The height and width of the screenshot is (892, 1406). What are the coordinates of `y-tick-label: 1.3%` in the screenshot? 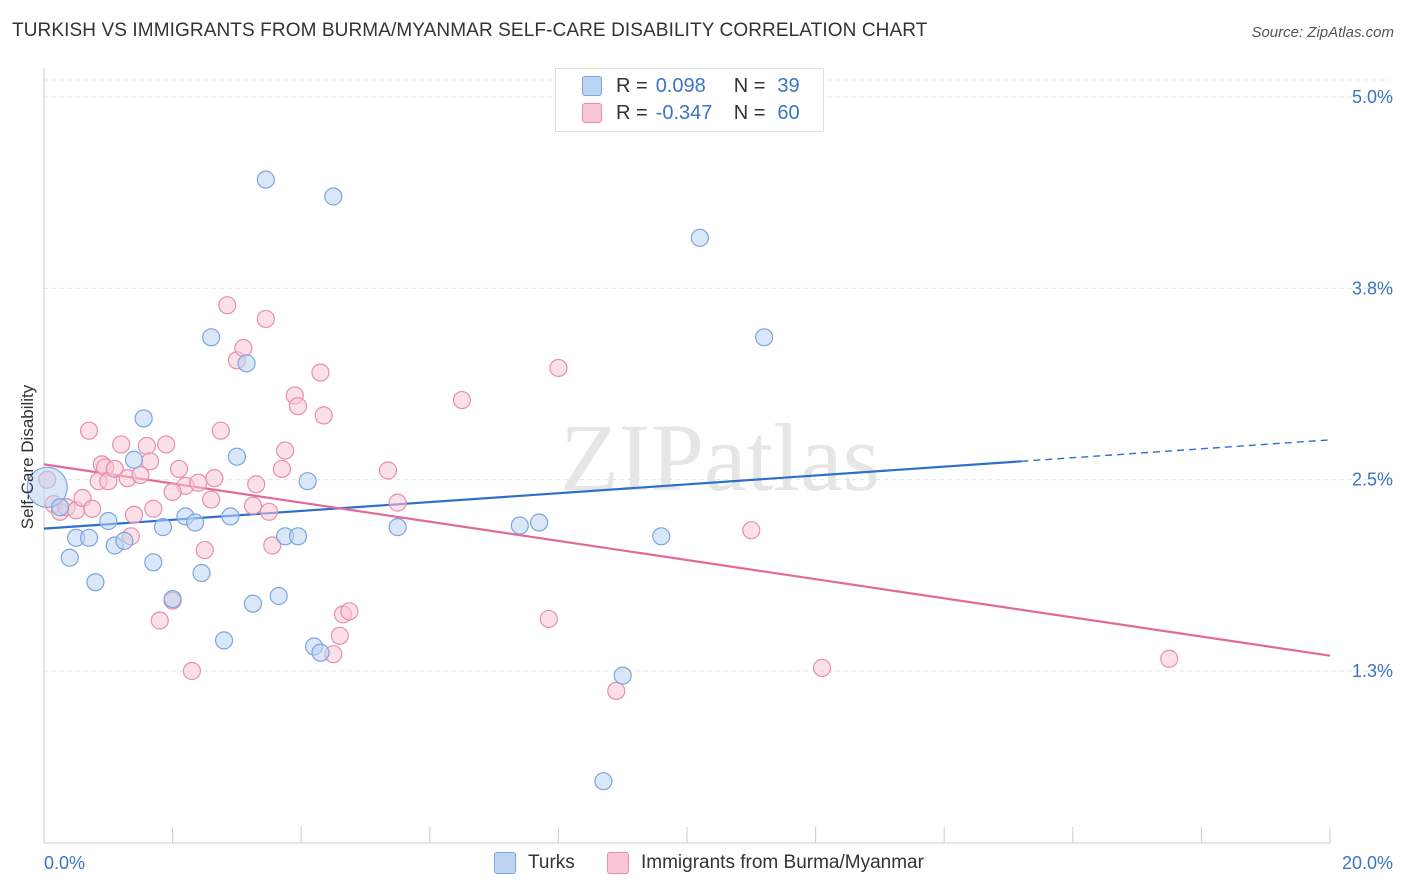 It's located at (1372, 671).